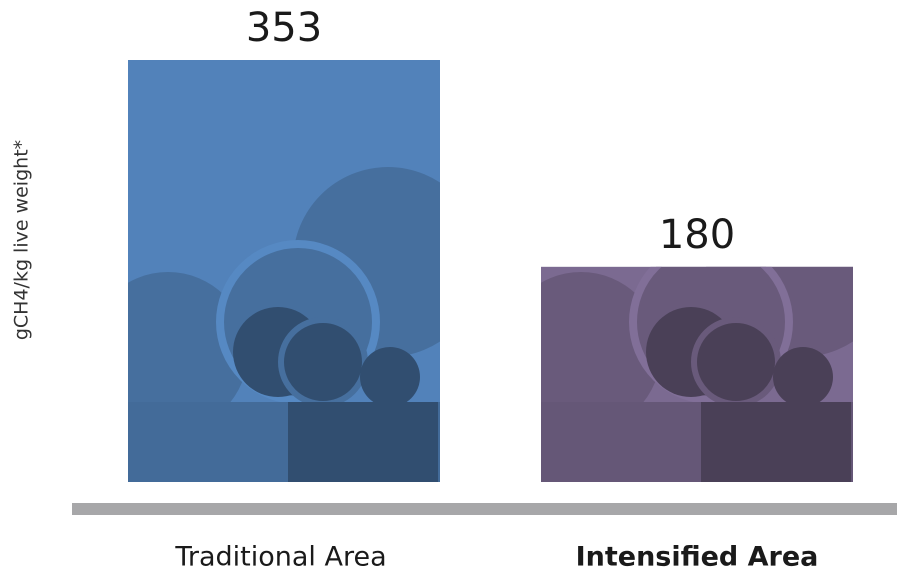 The height and width of the screenshot is (576, 897). What do you see at coordinates (280, 557) in the screenshot?
I see `x-tick-label: Traditional Area` at bounding box center [280, 557].